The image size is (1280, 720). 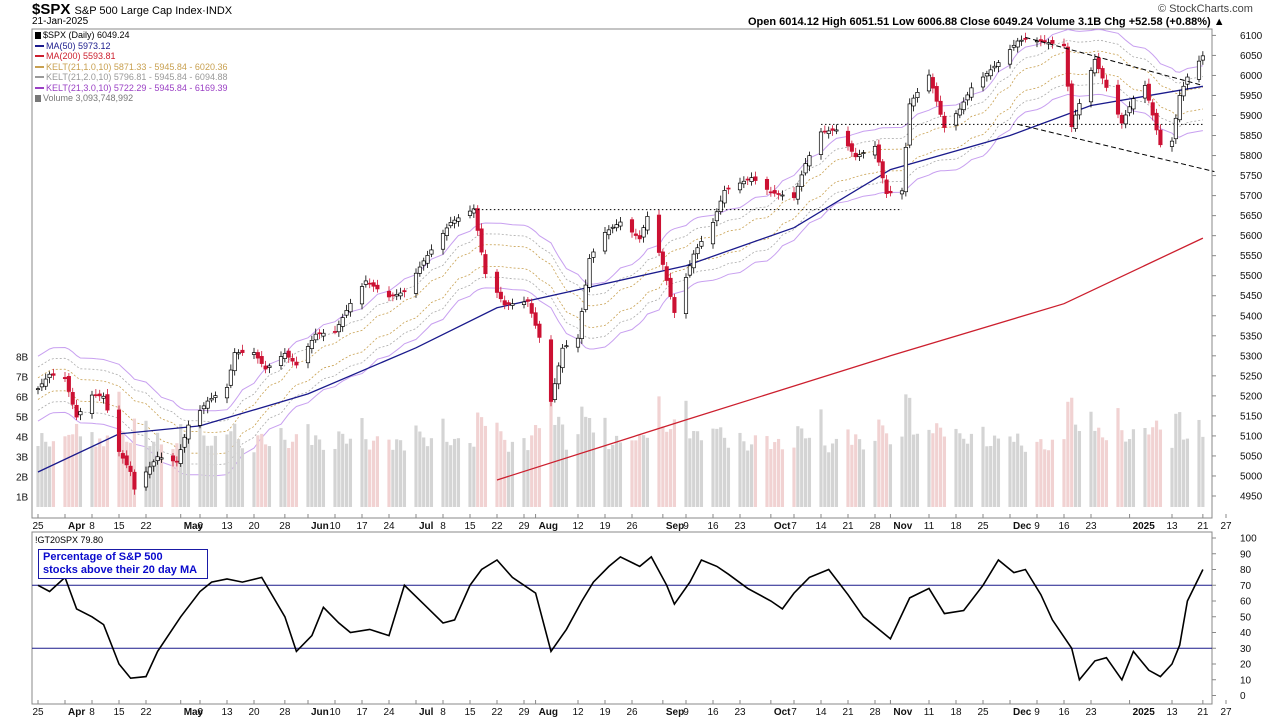 What do you see at coordinates (956, 712) in the screenshot?
I see `breadth-x-tick-label: 18` at bounding box center [956, 712].